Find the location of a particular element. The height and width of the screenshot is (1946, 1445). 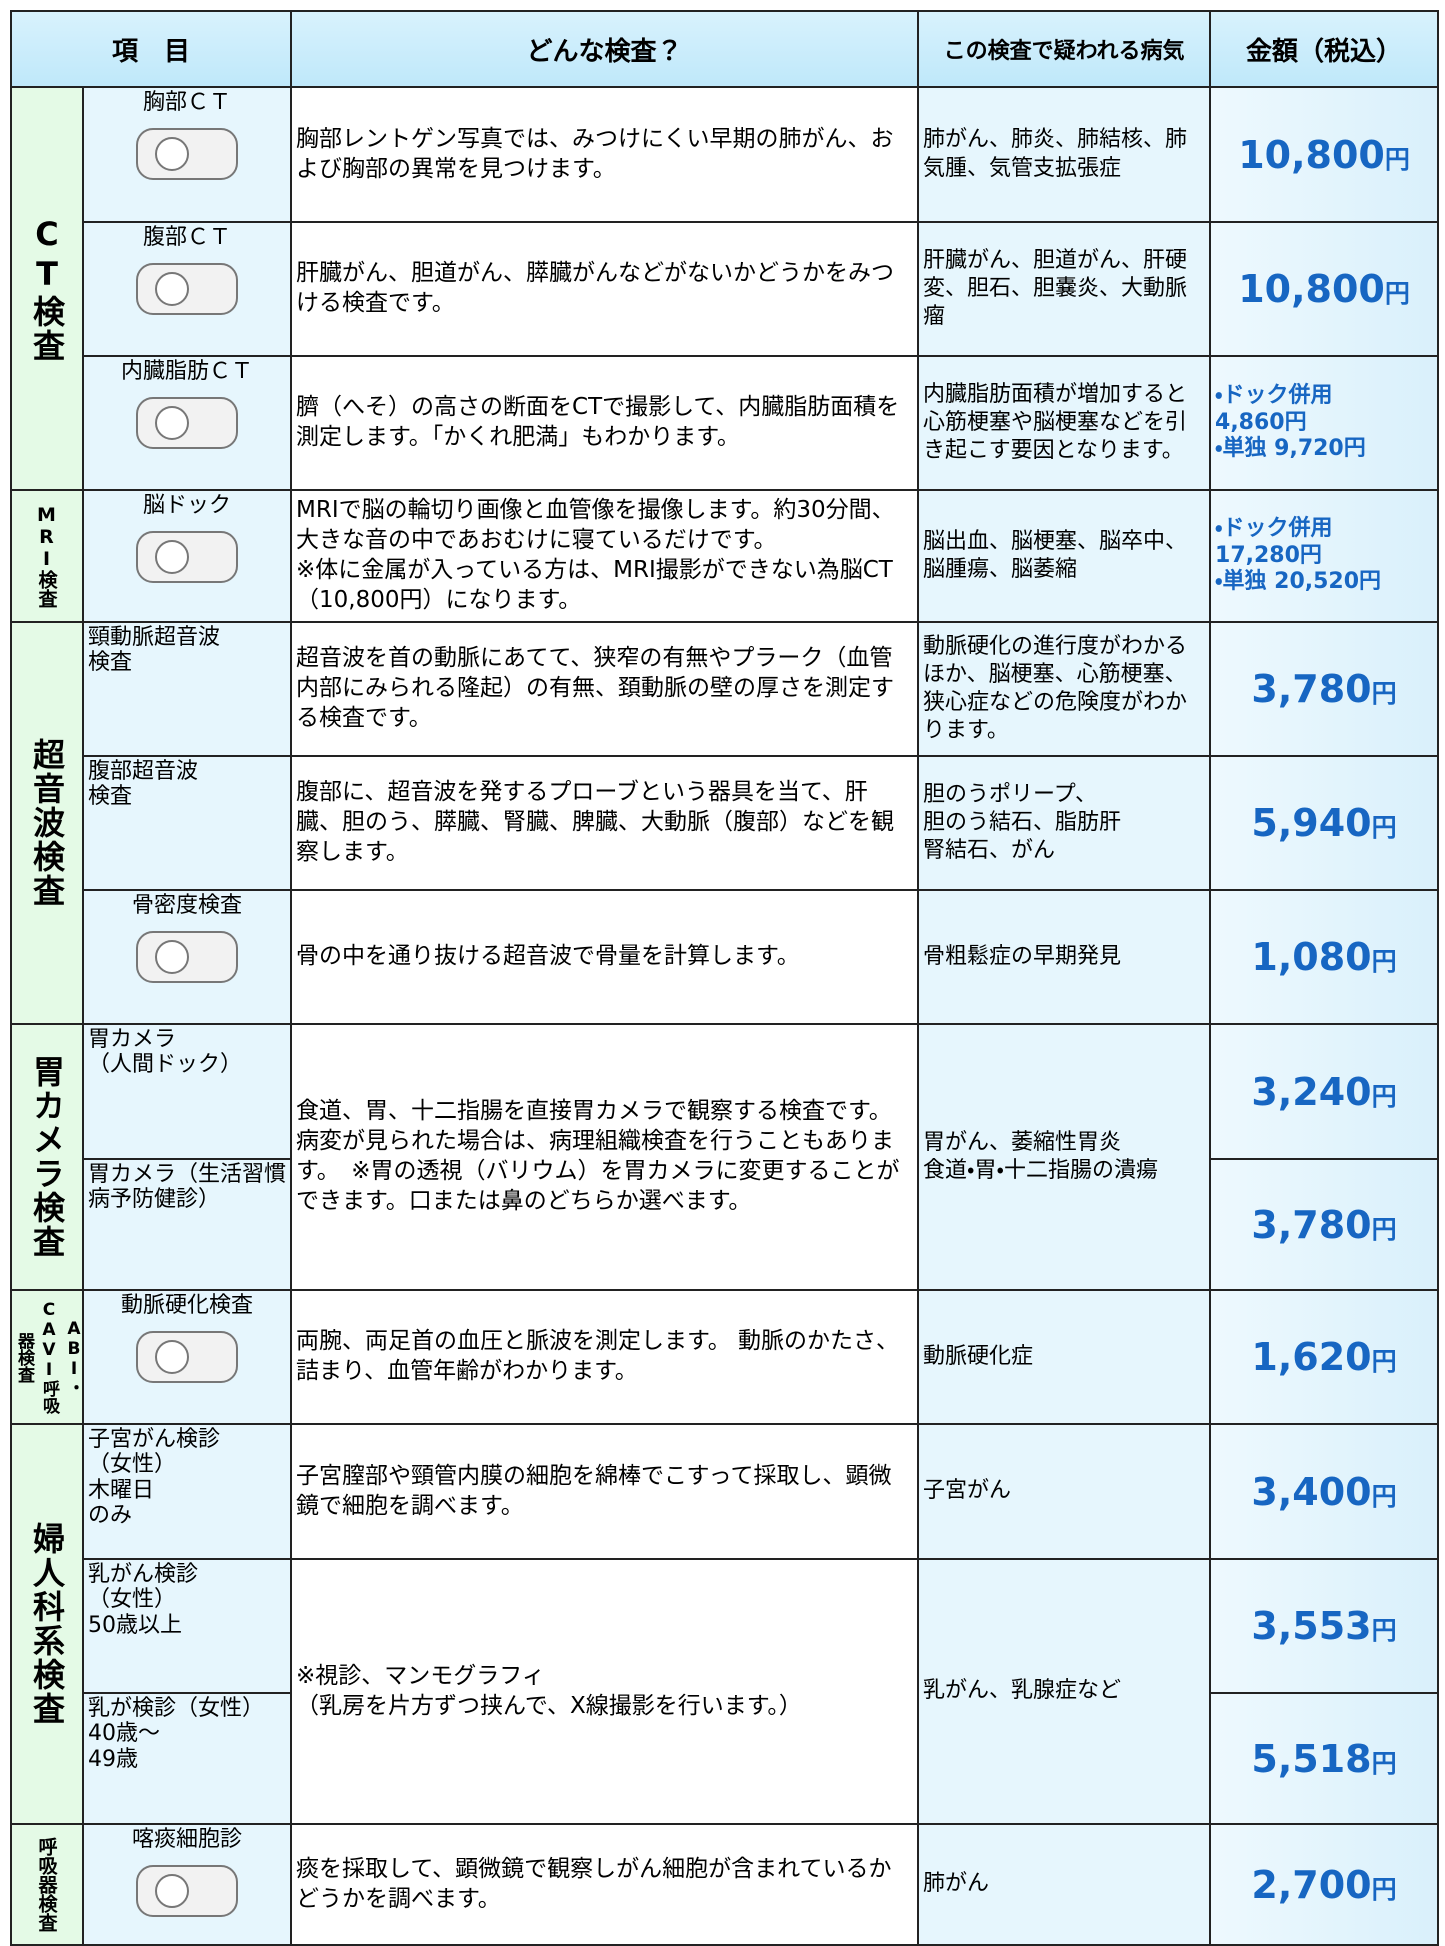

item-label: 喀痰細胞診 is located at coordinates (187, 1839).